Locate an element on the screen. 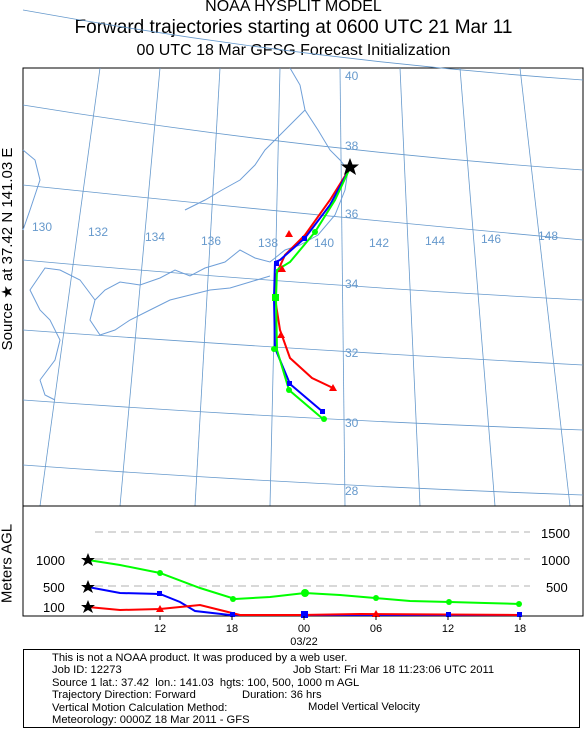 Image resolution: width=587 pixels, height=730 pixels. longitude-labels: 130 132 134 136 138 140 142 144 146 148 is located at coordinates (295, 235).